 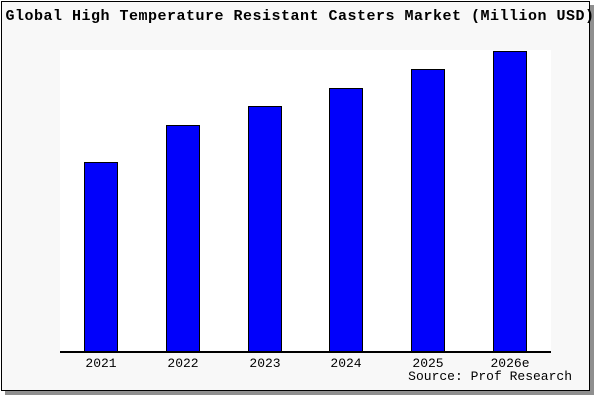 I want to click on bar-2024, so click(x=346, y=219).